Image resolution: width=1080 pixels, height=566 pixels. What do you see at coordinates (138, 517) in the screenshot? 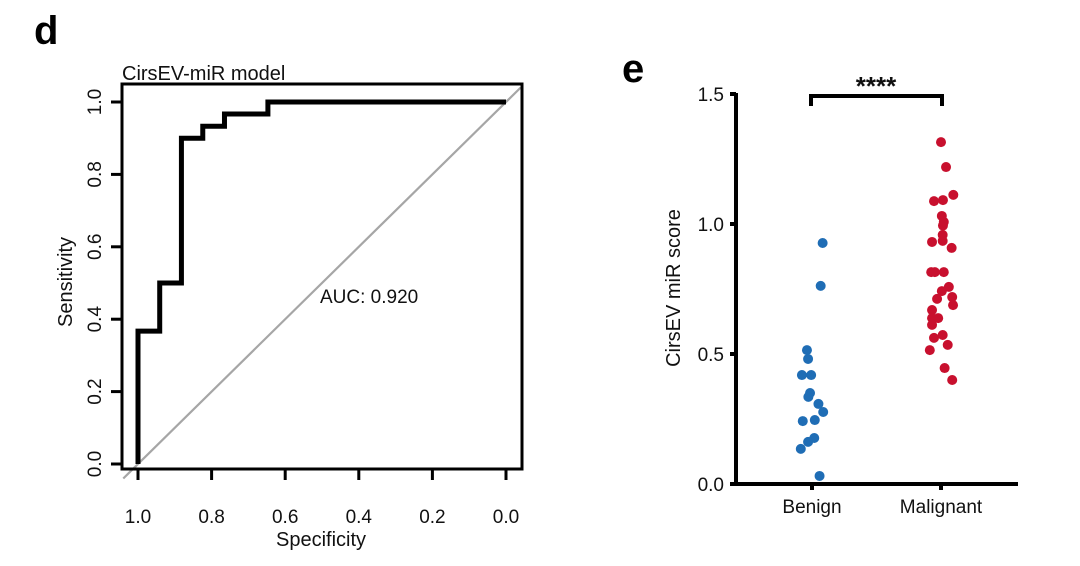
I see `x-tick-label: 1.0` at bounding box center [138, 517].